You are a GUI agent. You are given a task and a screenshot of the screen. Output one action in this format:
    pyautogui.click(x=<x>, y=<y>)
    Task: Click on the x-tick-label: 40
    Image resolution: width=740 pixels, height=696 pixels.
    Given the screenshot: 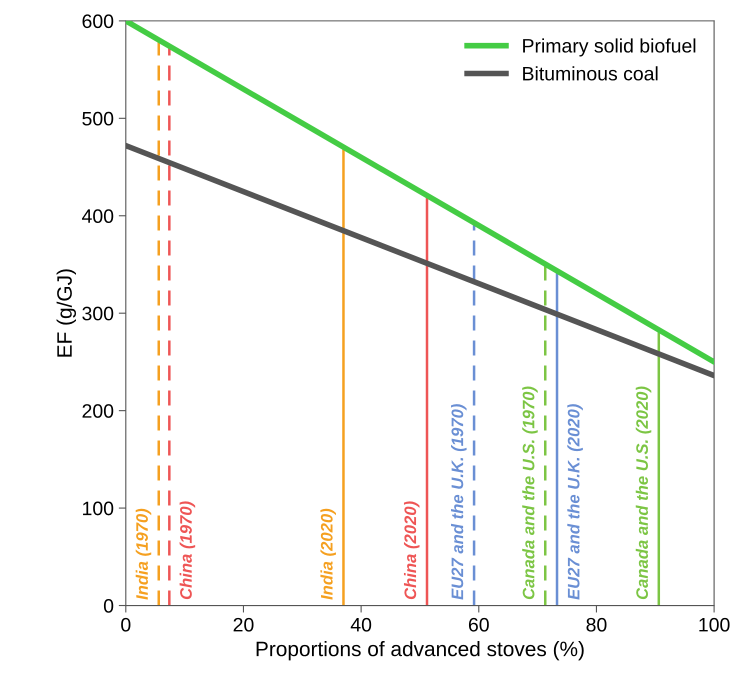 What is the action you would take?
    pyautogui.click(x=361, y=625)
    